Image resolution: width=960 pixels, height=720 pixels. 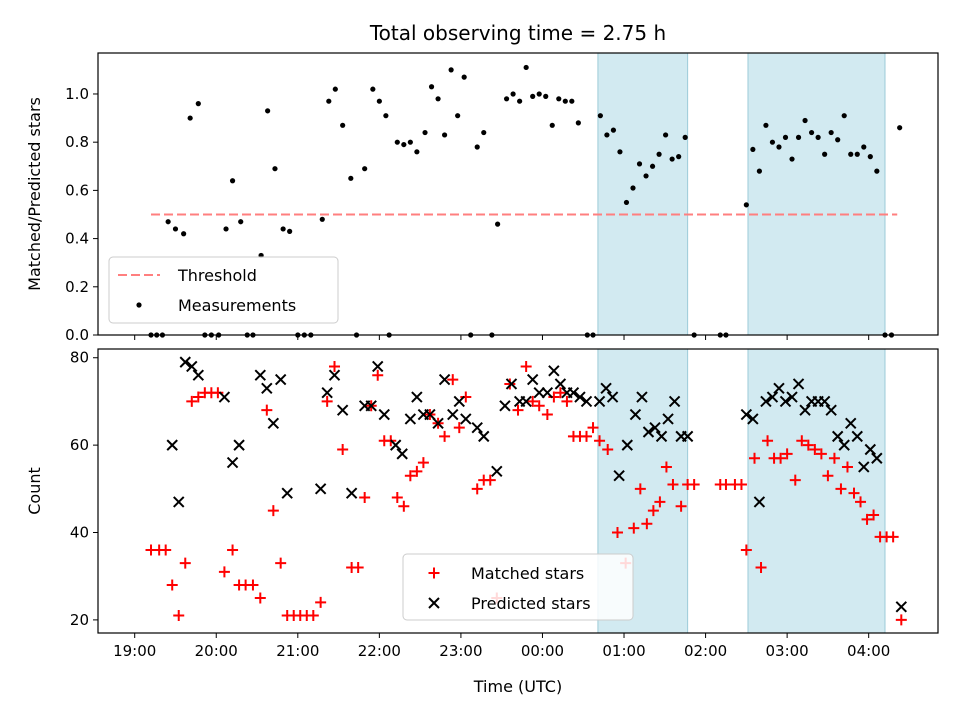 I want to click on y-tick-label: 0.2, so click(x=77, y=287).